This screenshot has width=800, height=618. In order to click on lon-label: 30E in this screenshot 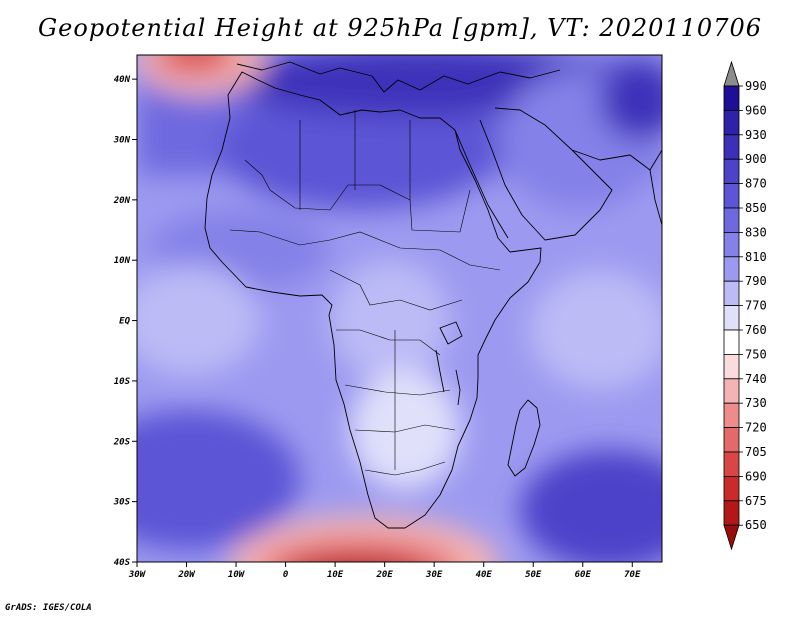, I will do `click(434, 575)`.